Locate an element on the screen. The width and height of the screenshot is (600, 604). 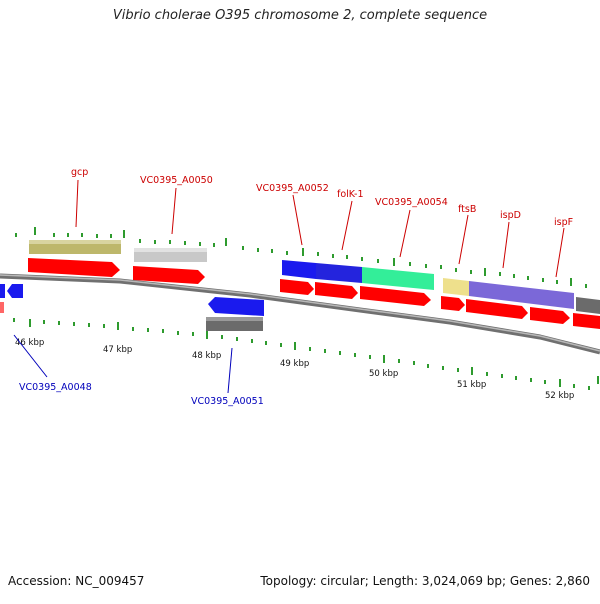
cds-arrow-gcp is located at coordinates (74, 267).